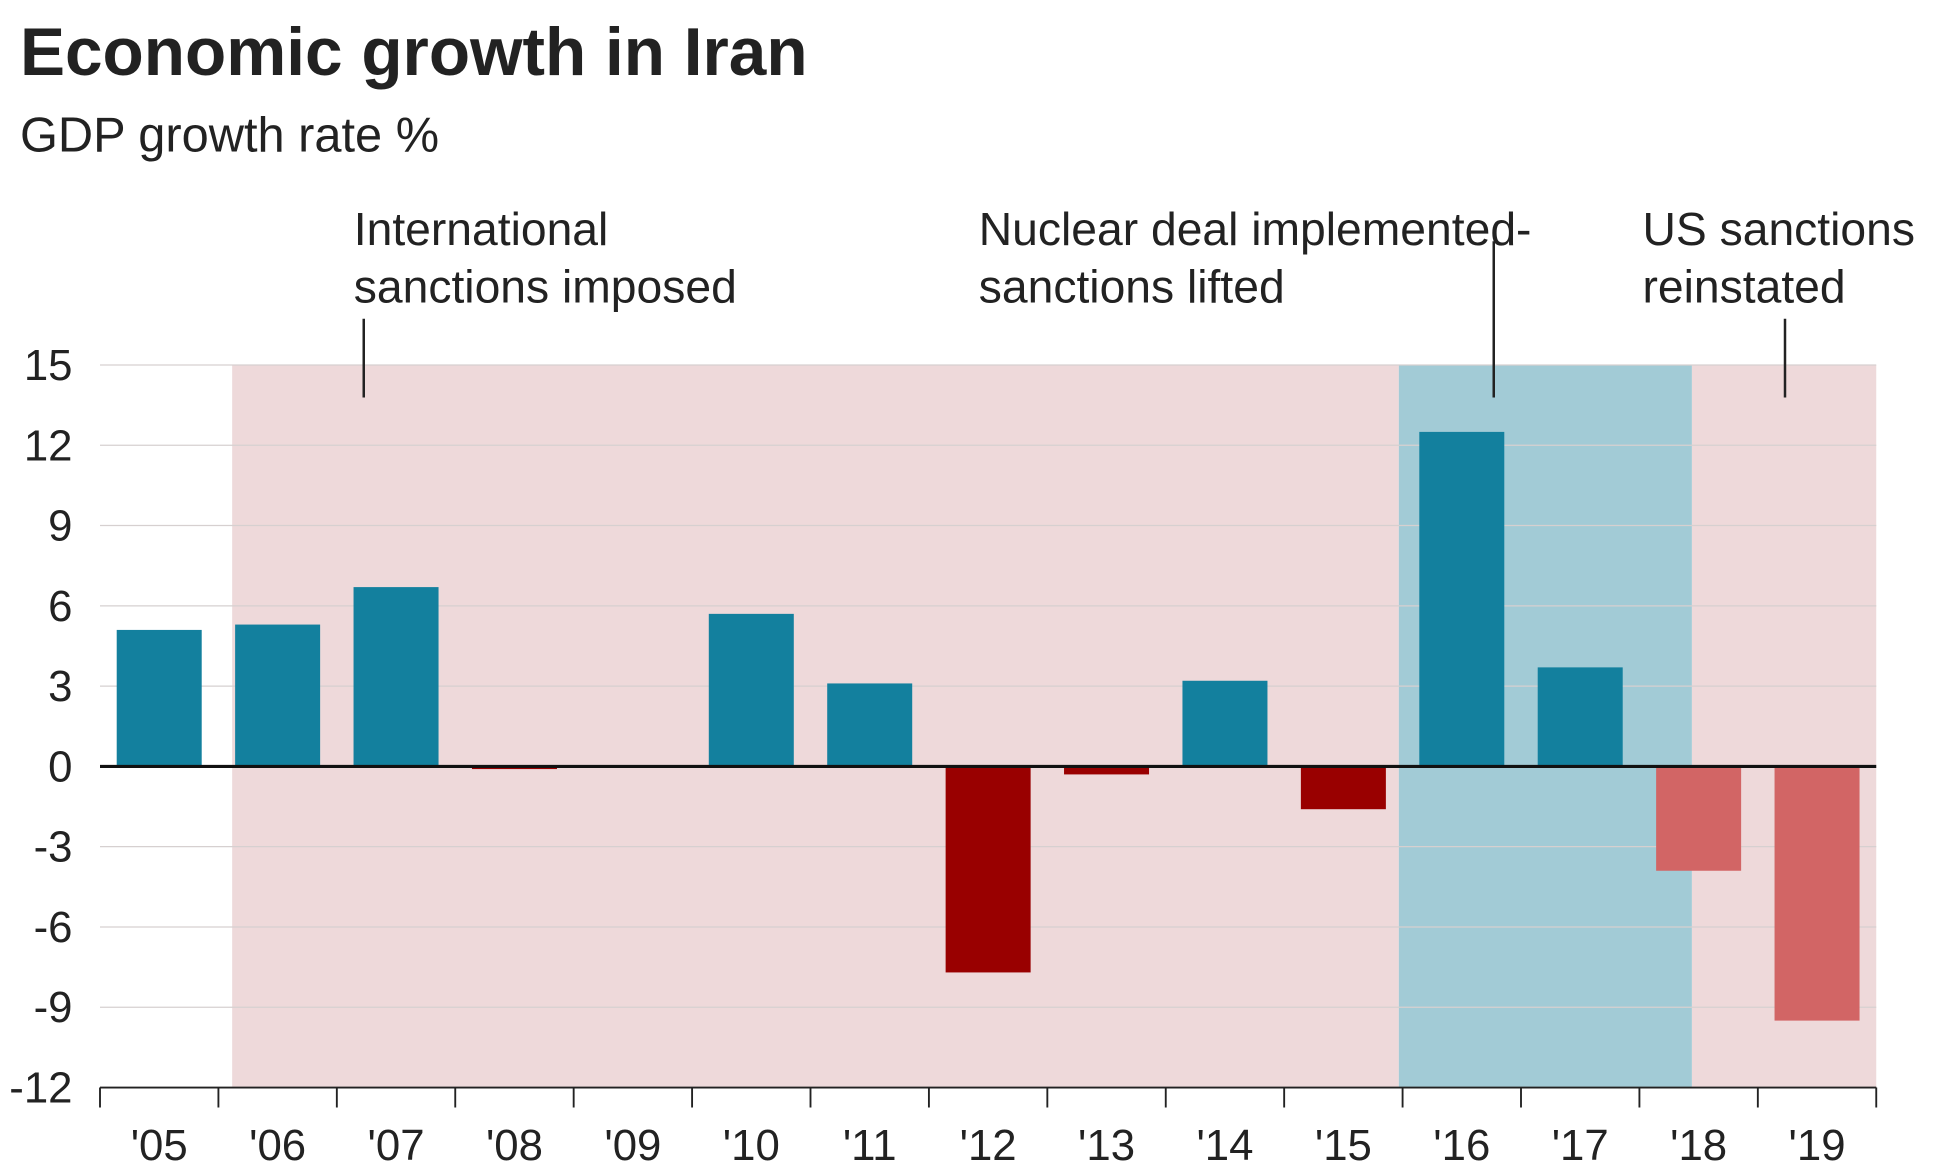  What do you see at coordinates (53, 927) in the screenshot?
I see `y-tick-label: -6` at bounding box center [53, 927].